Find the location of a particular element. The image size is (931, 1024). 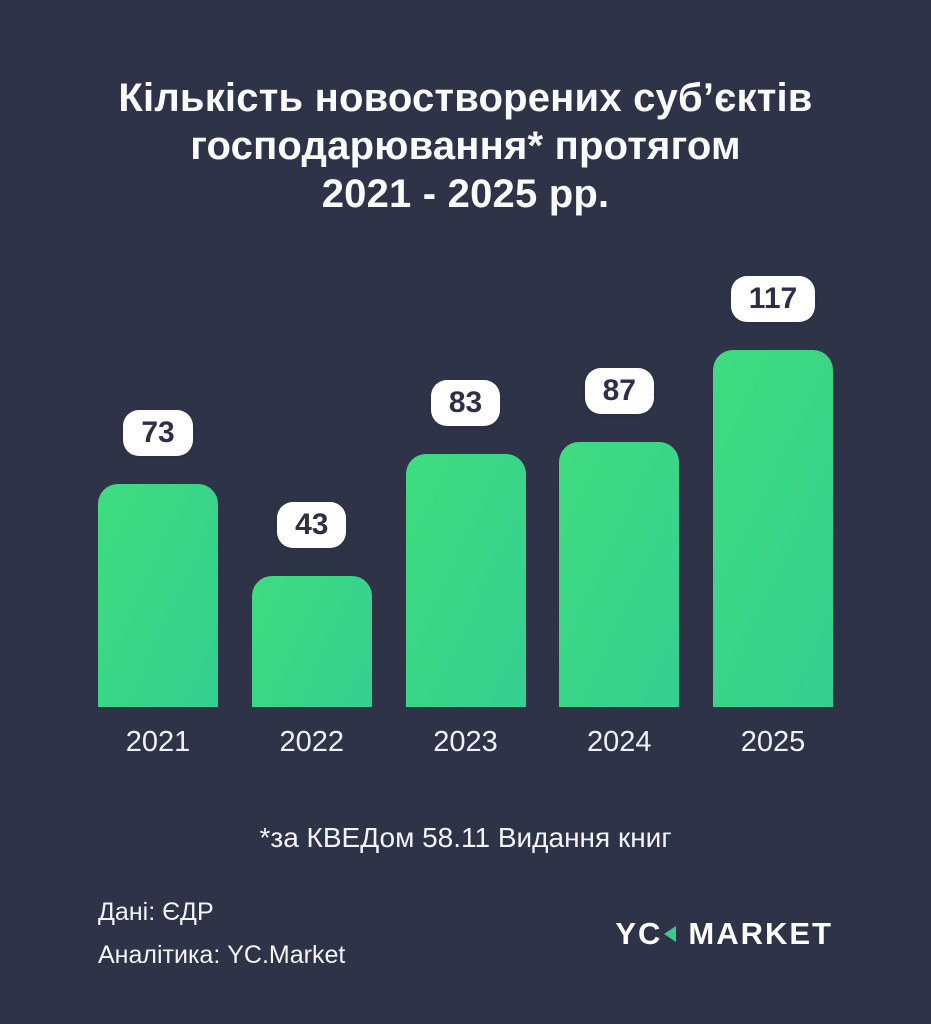

x-label-2022: 2022 is located at coordinates (311, 742).